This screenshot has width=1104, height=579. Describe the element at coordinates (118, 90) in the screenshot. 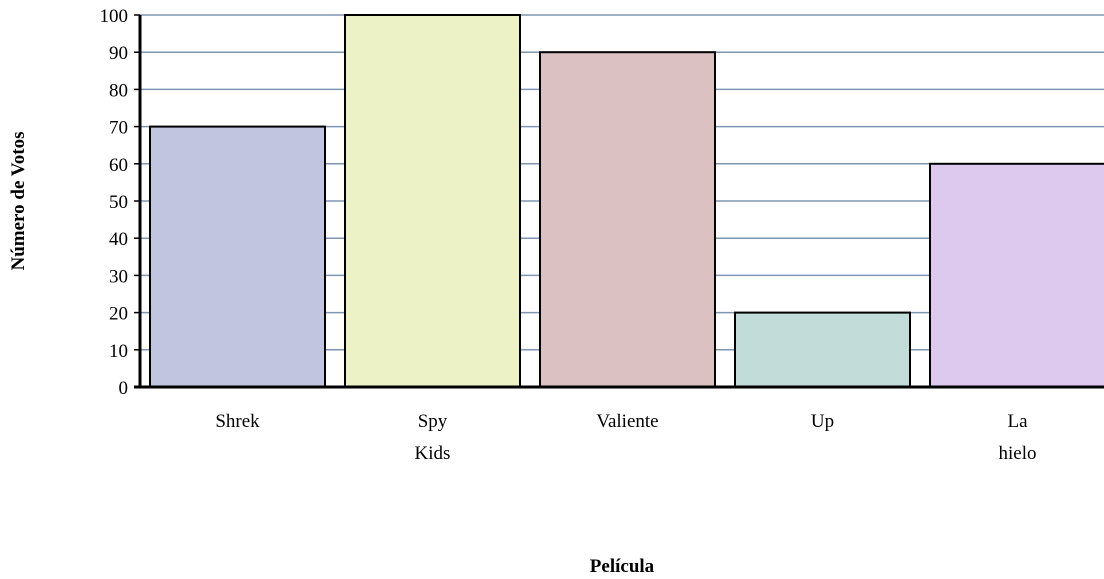

I see `y-tick-label: 80` at that location.